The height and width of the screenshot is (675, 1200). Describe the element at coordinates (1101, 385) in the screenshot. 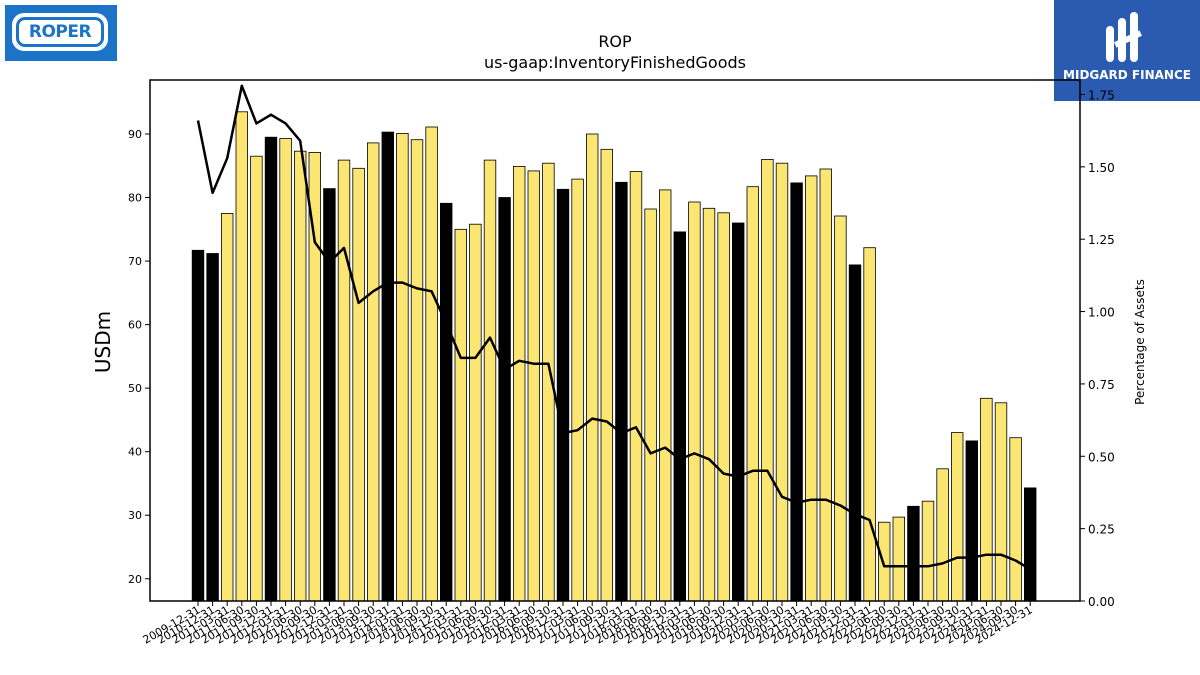

I see `y2-tick-label: 0.75` at that location.